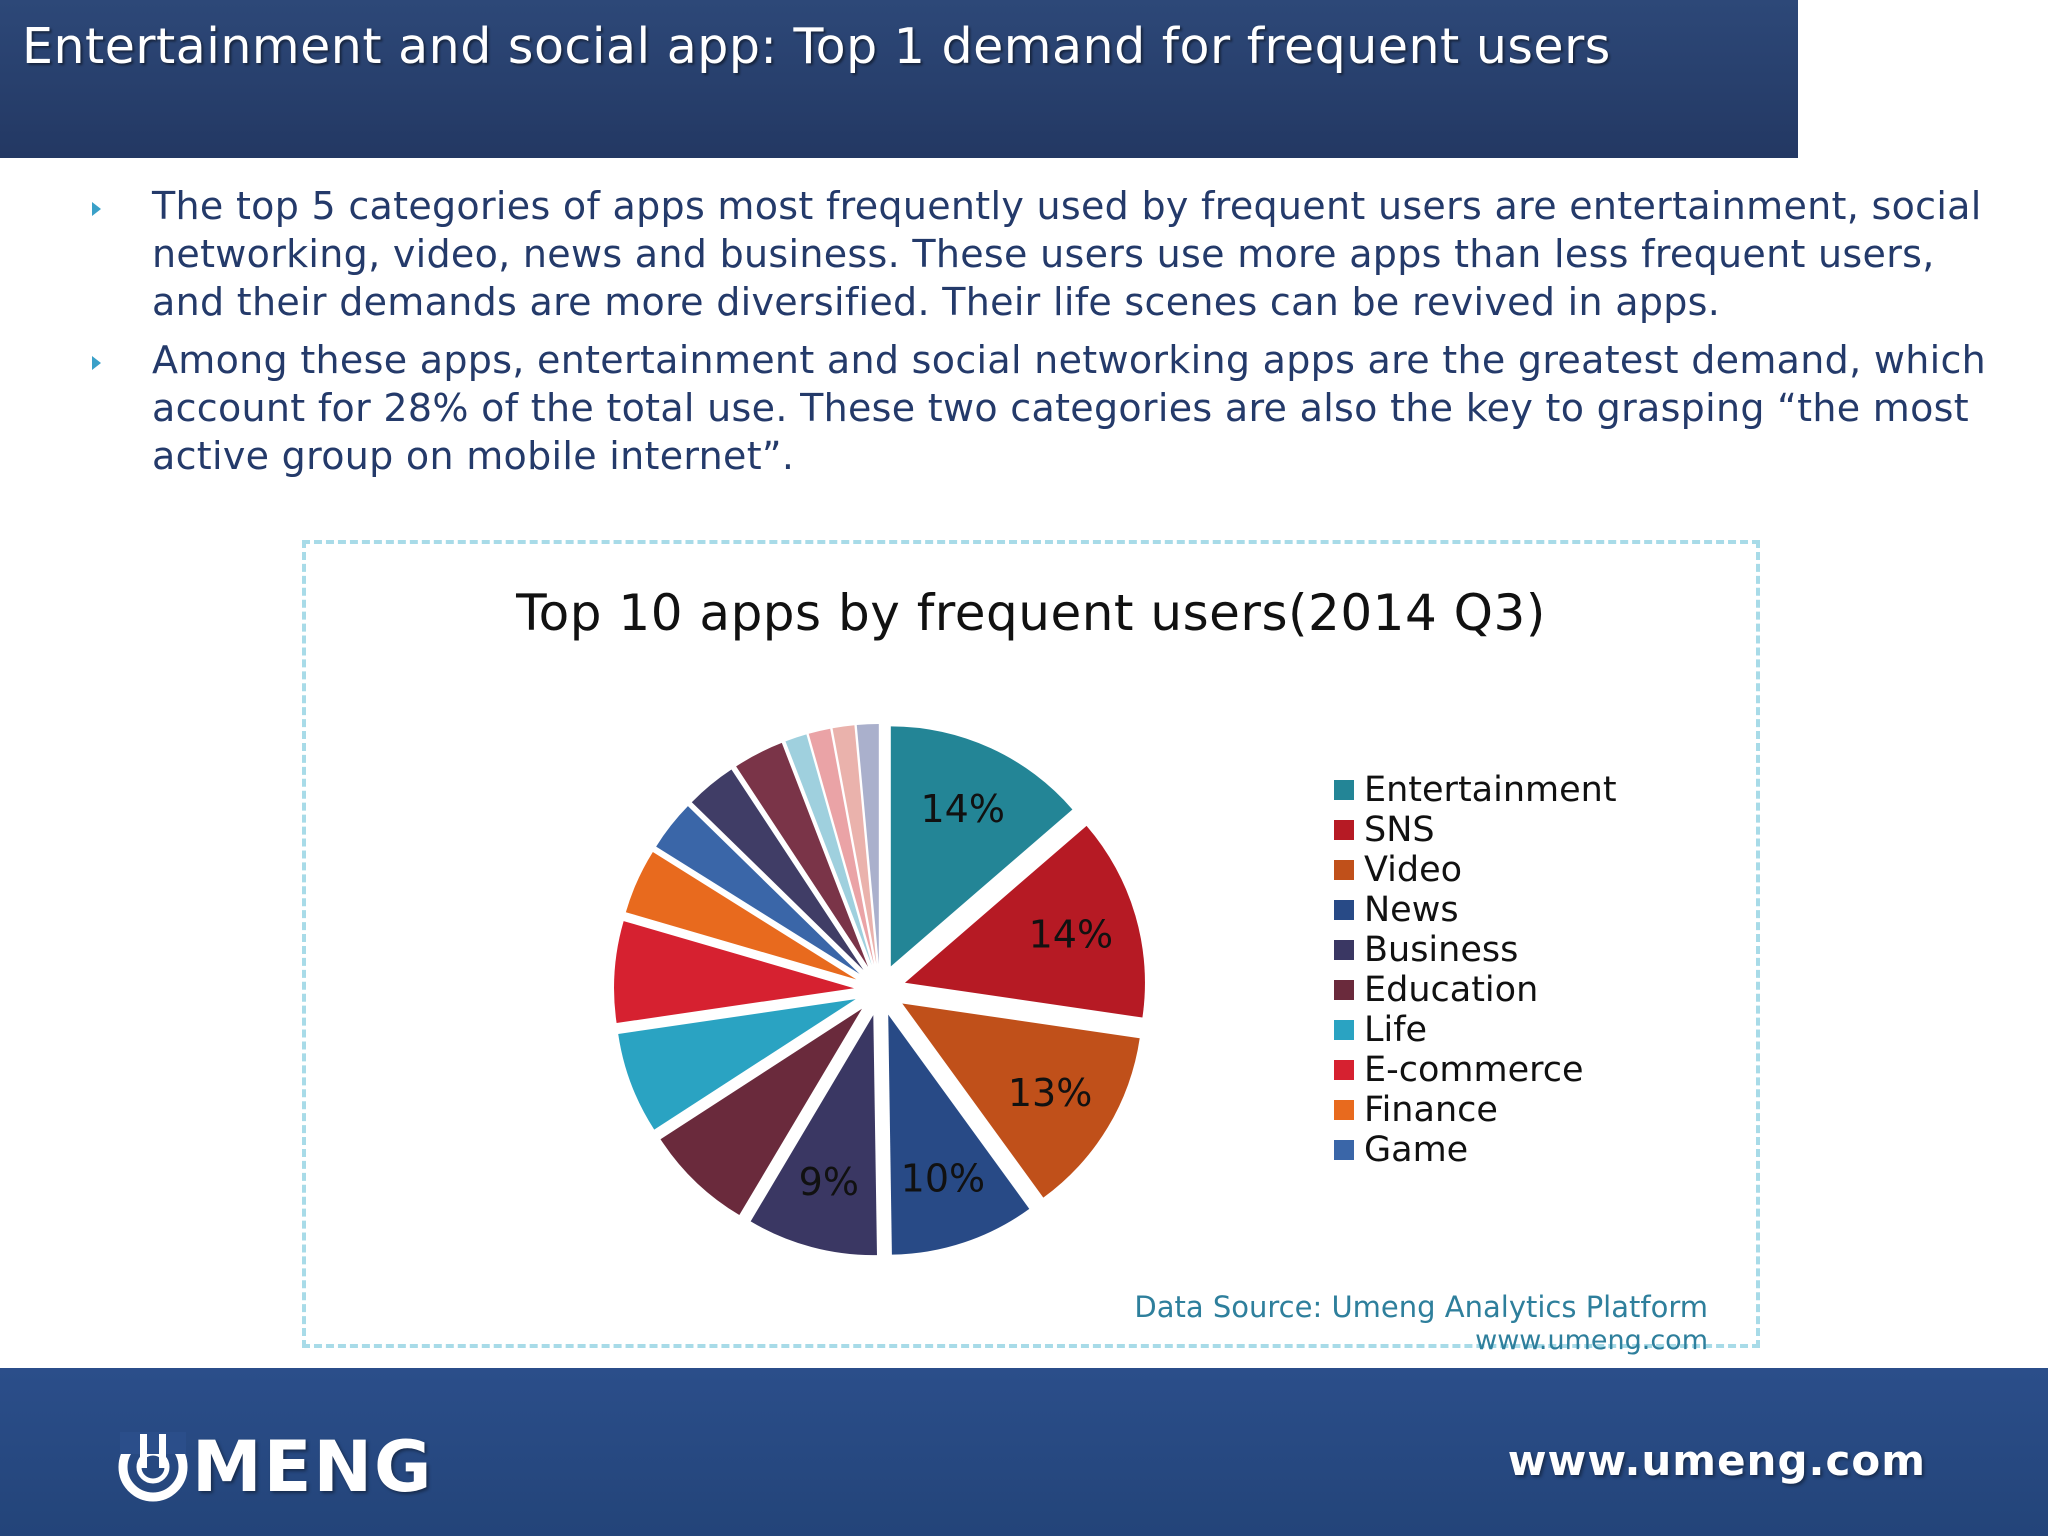 The height and width of the screenshot is (1536, 2048). I want to click on legend-item: Game, so click(1475, 1150).